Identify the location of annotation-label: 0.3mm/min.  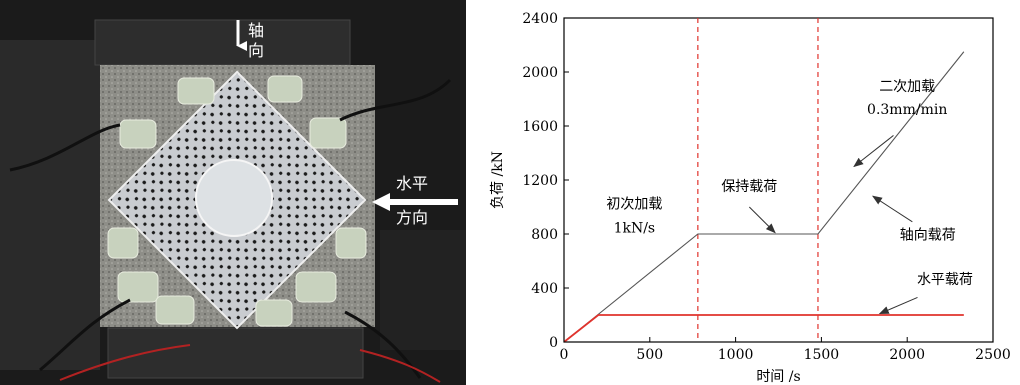
(907, 110).